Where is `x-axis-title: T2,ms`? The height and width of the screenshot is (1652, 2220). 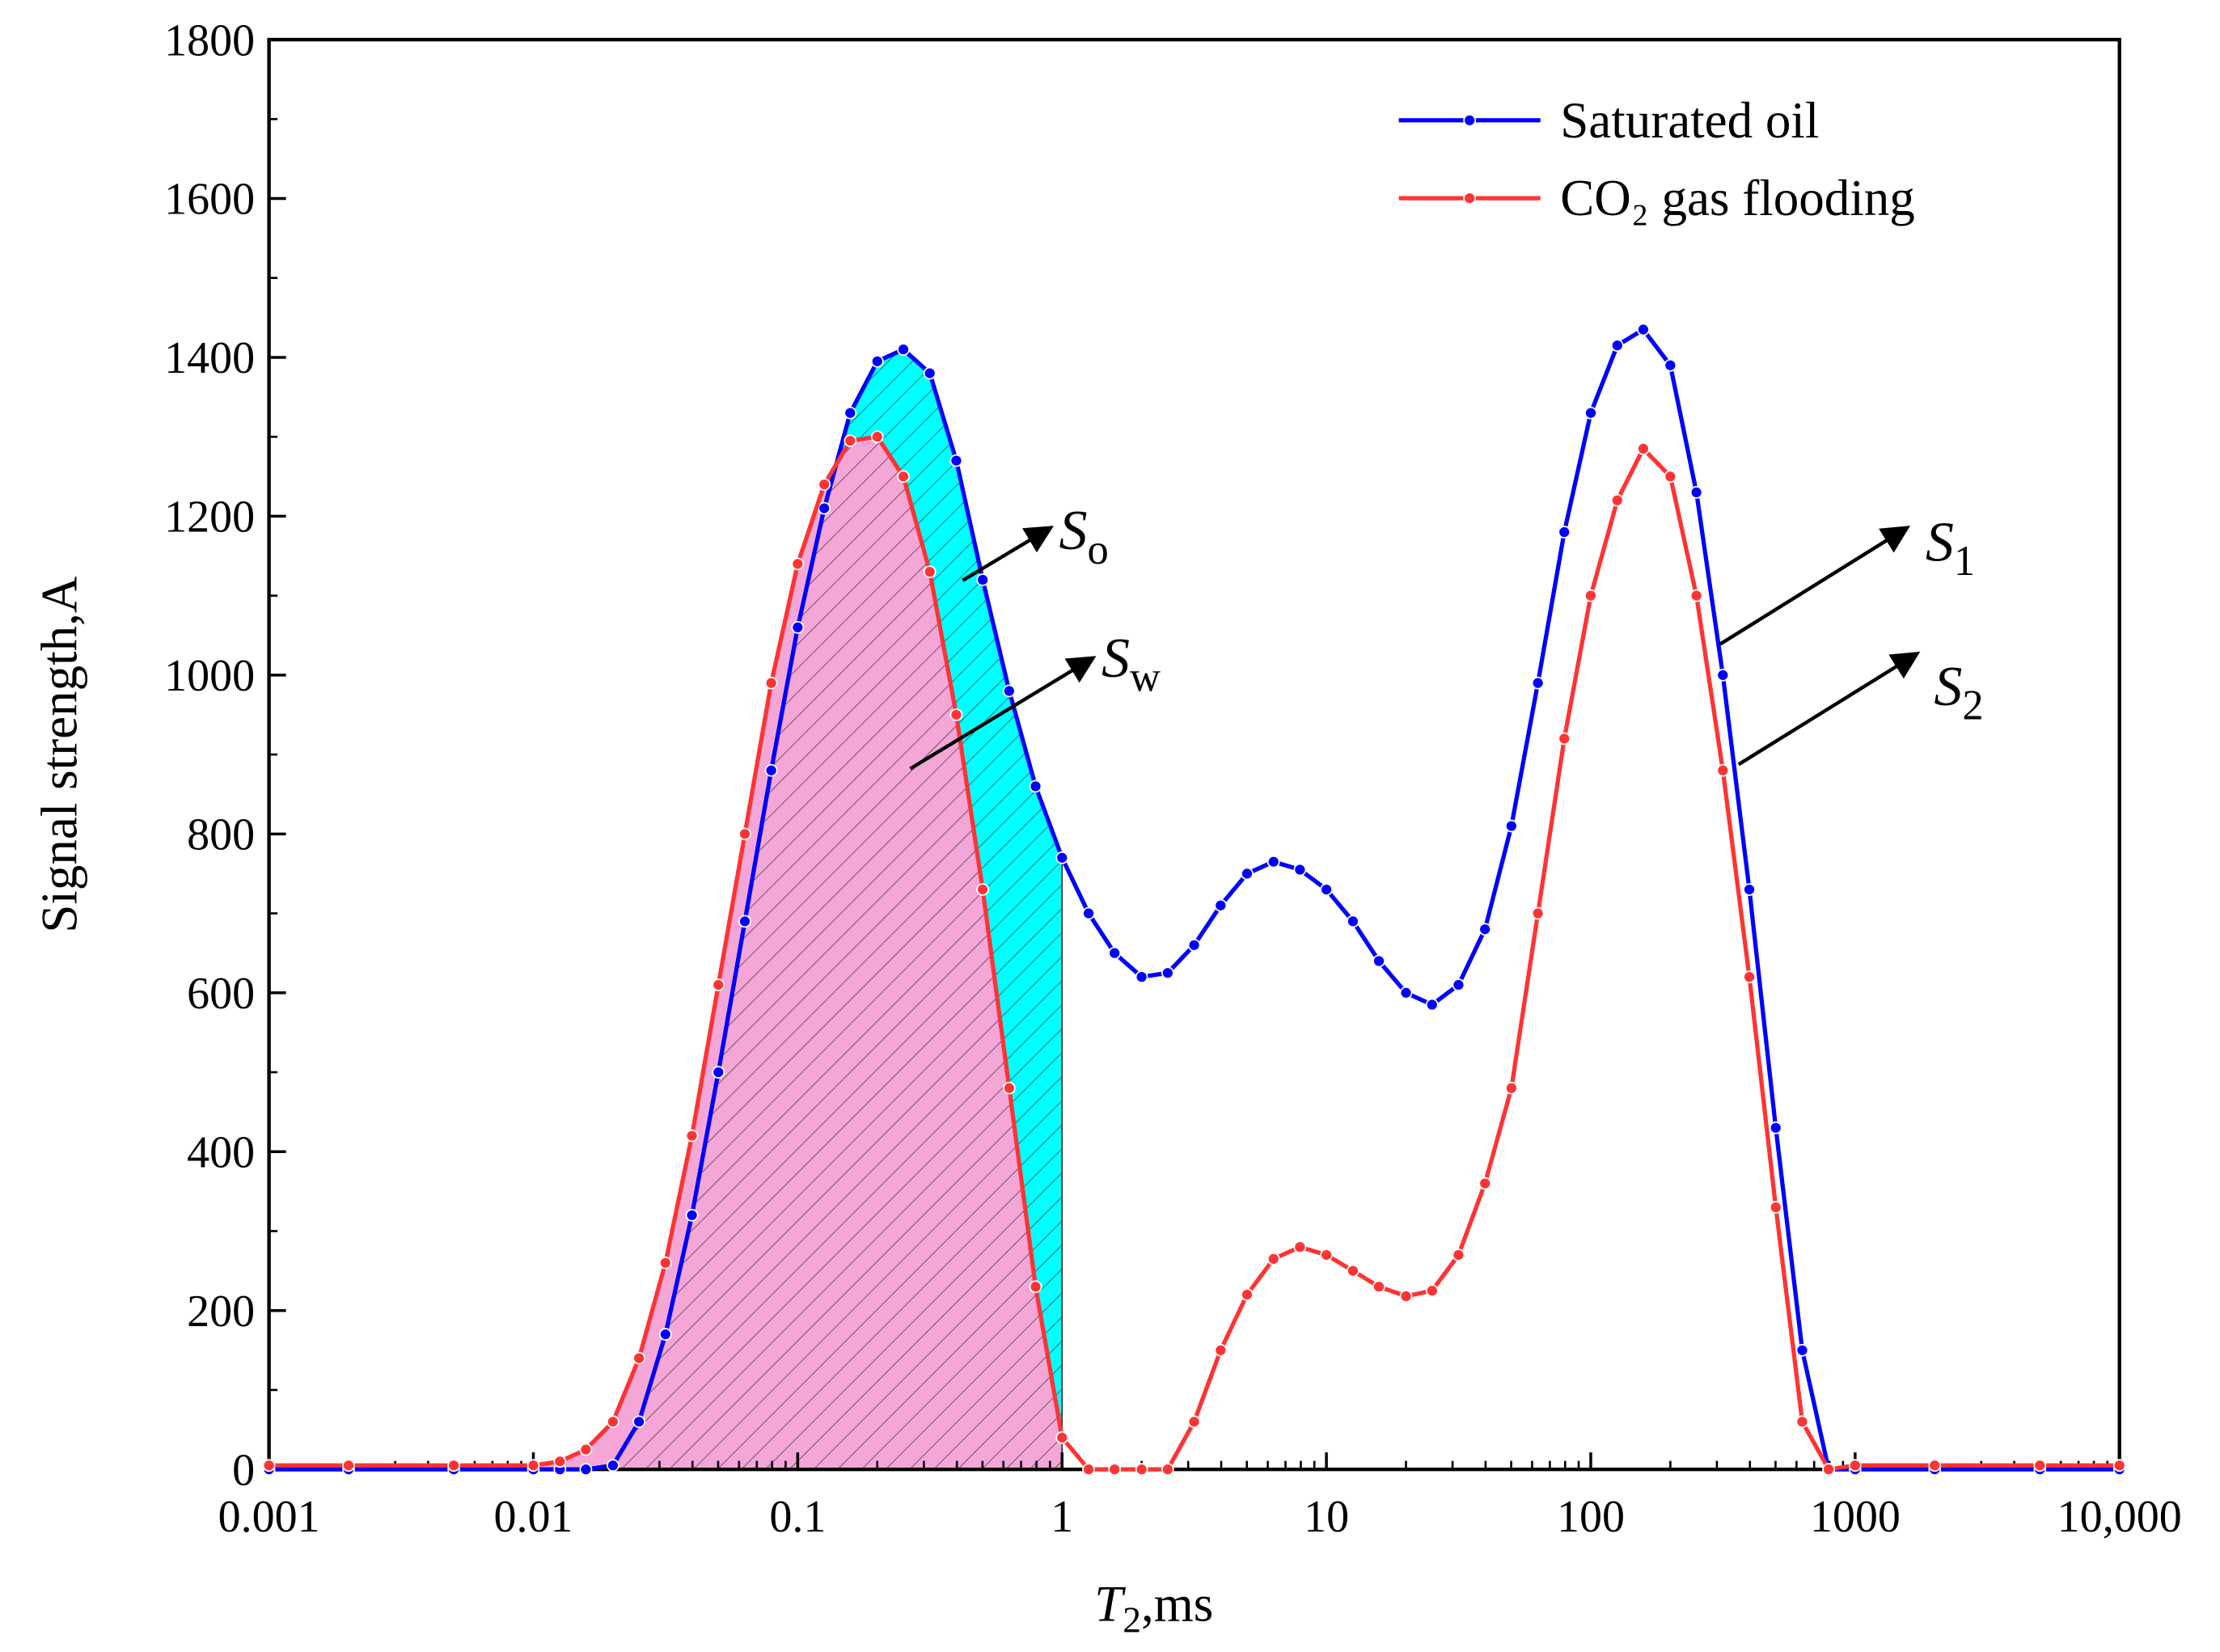
x-axis-title: T2,ms is located at coordinates (1153, 1607).